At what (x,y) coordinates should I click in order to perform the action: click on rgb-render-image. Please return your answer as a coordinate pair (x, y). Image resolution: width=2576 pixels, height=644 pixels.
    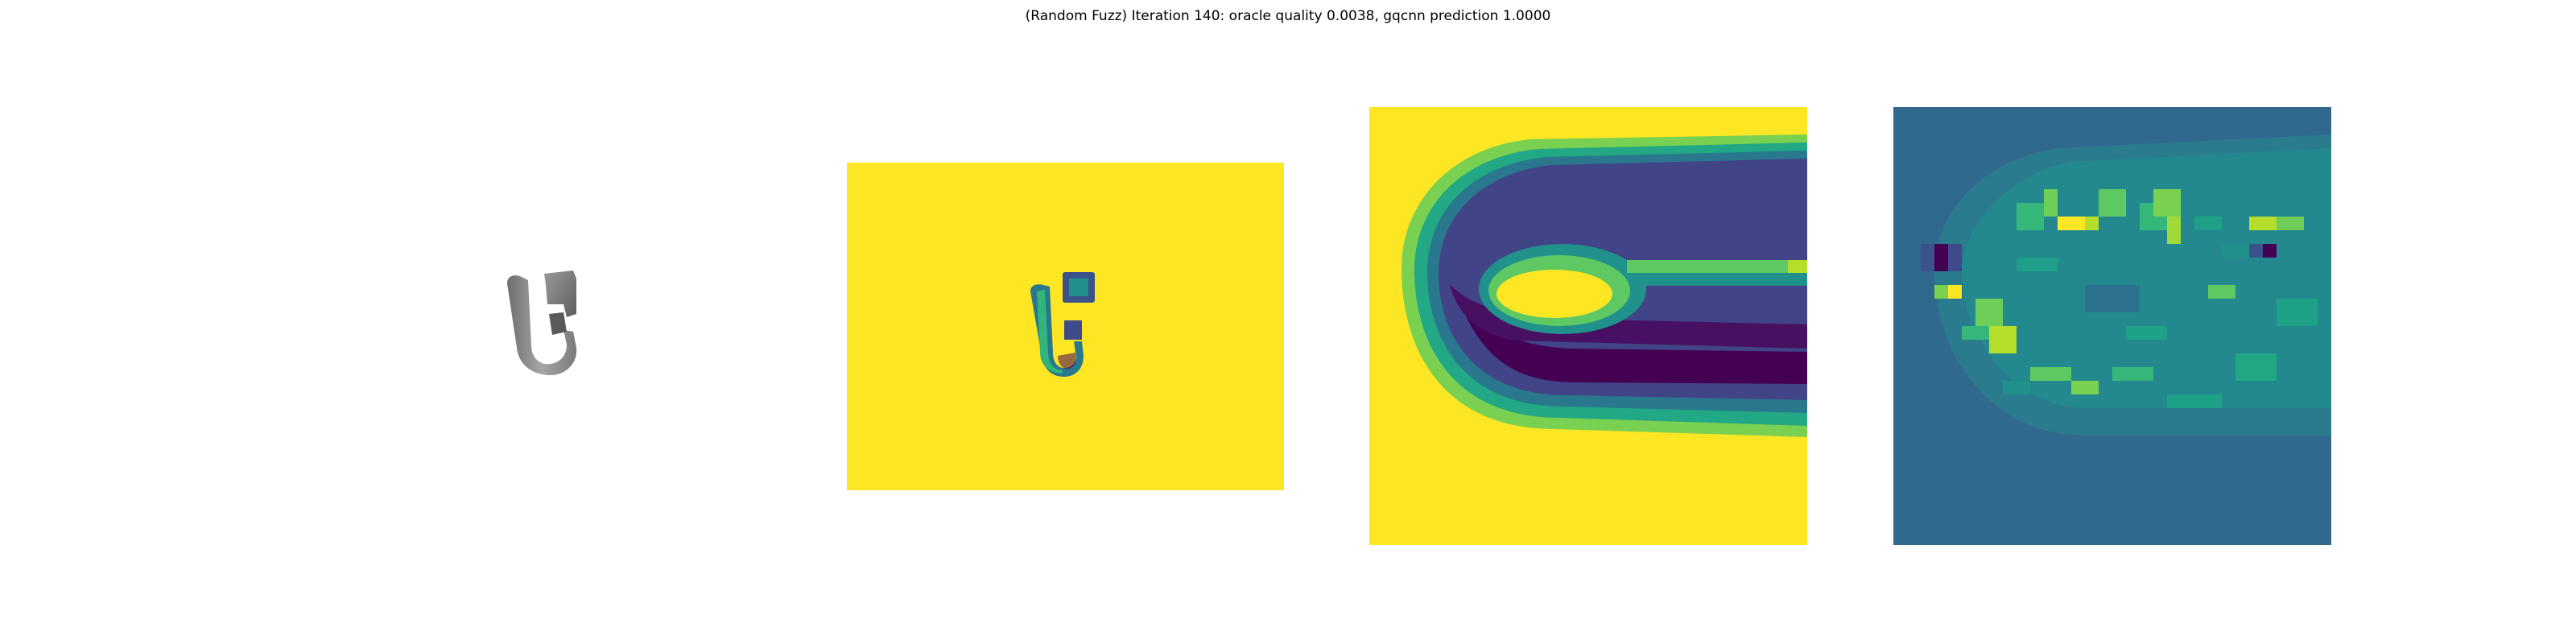
    Looking at the image, I should click on (542, 322).